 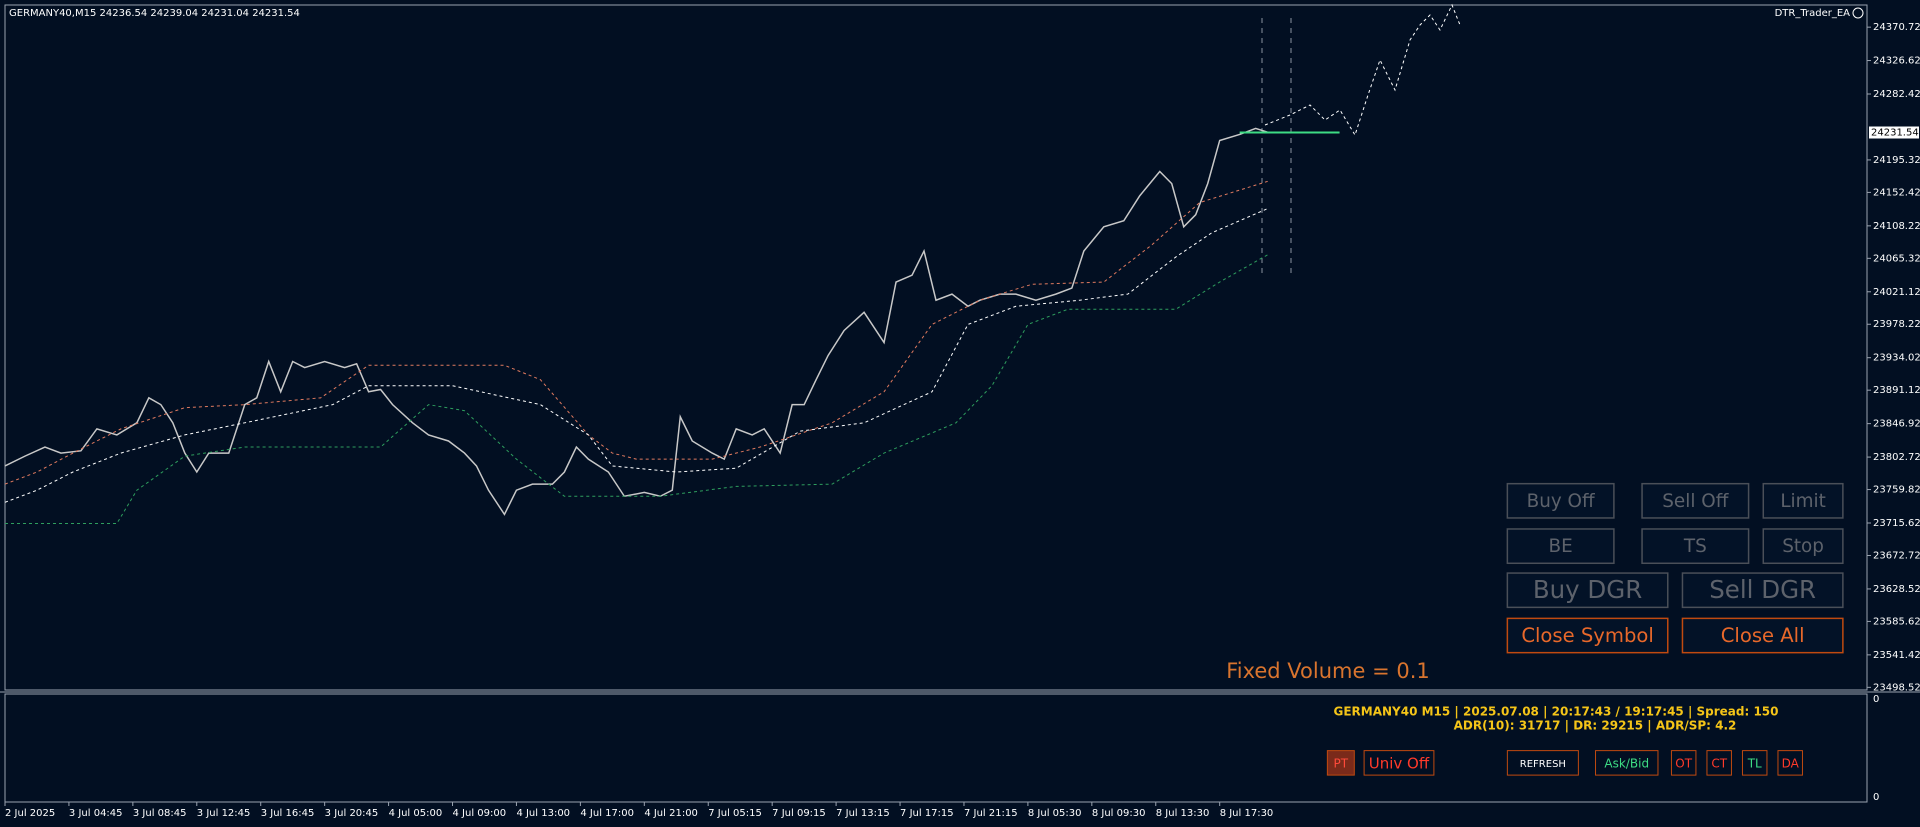 What do you see at coordinates (224, 813) in the screenshot?
I see `x-tick-label: 3 Jul 12:45` at bounding box center [224, 813].